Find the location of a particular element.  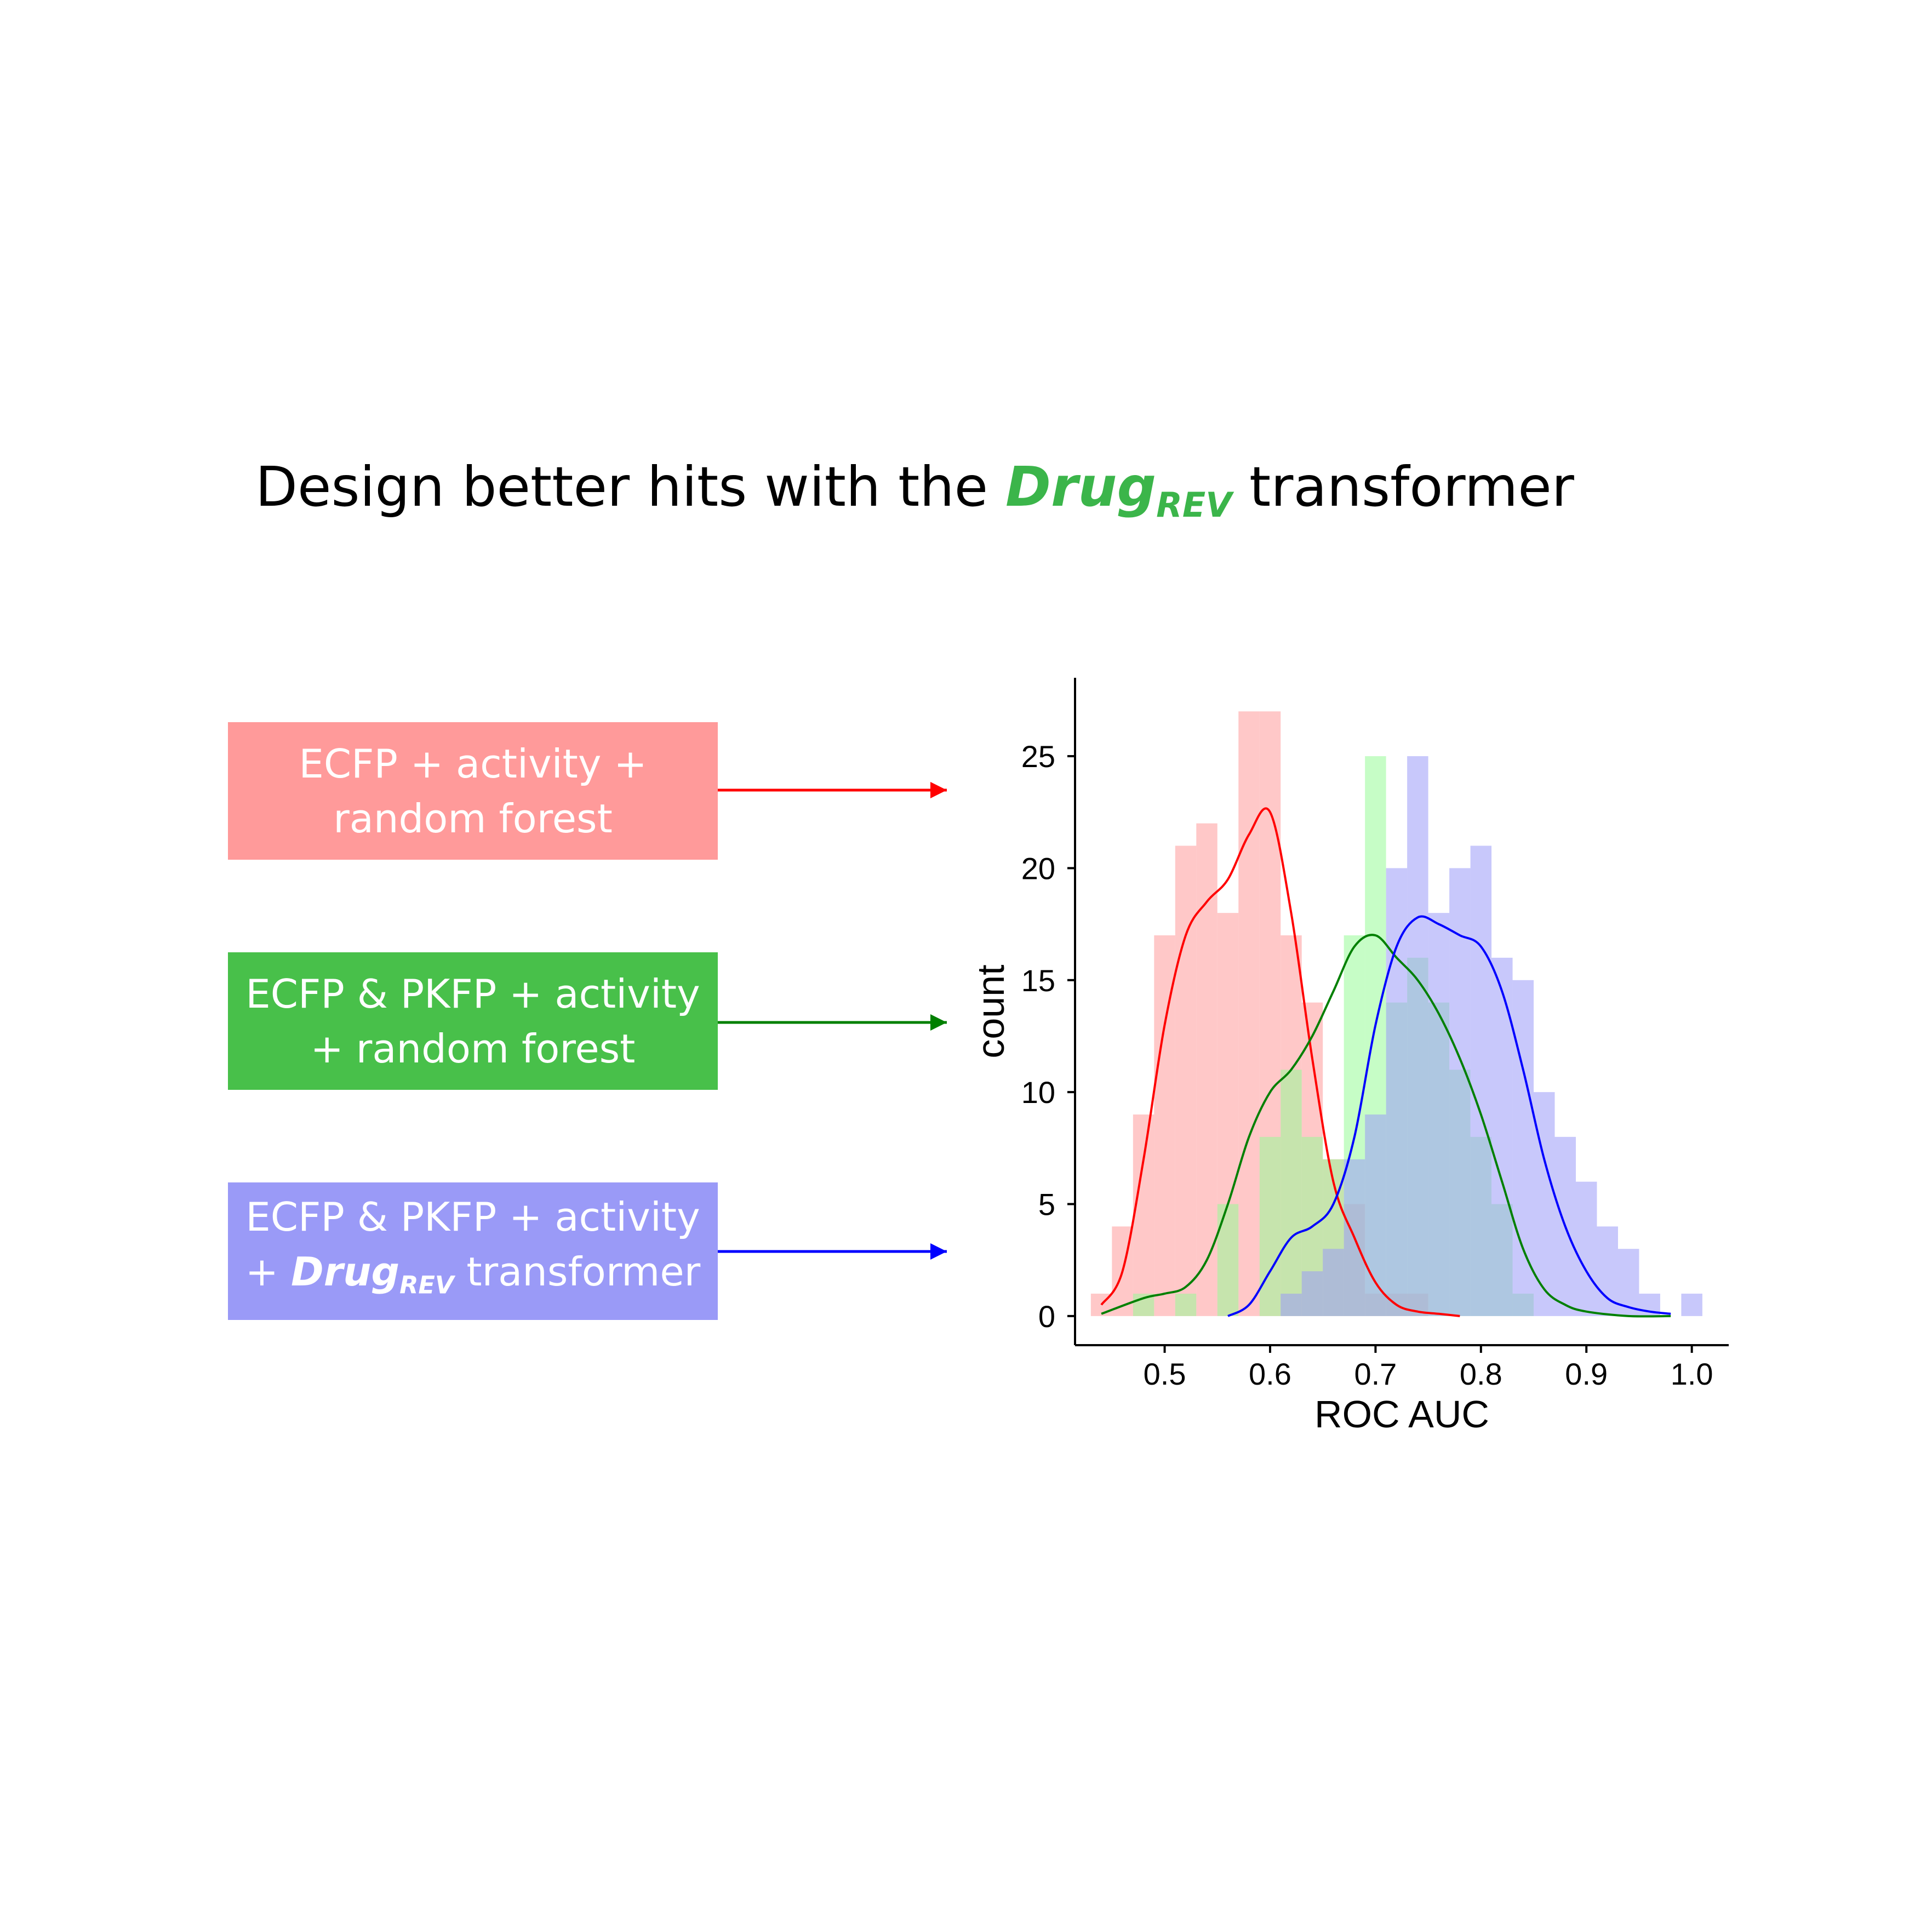

method-box-line2: random forest is located at coordinates (473, 818).